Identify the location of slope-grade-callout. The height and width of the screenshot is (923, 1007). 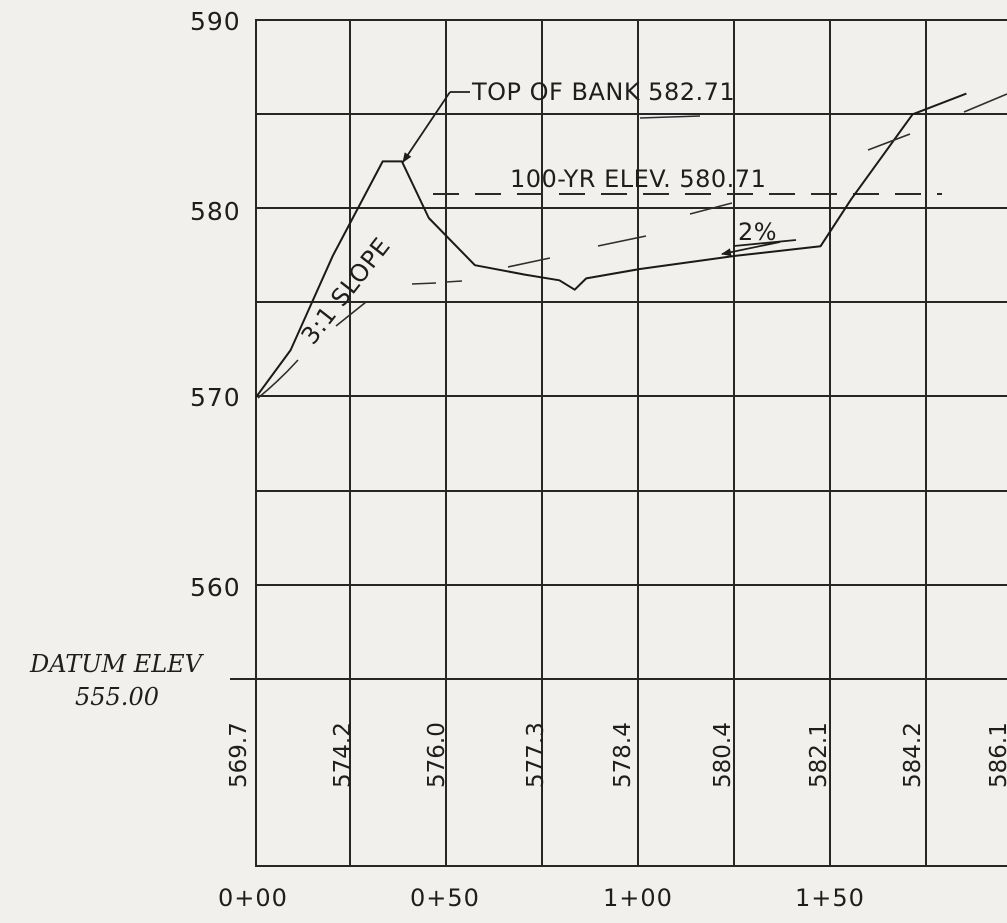
(759, 248).